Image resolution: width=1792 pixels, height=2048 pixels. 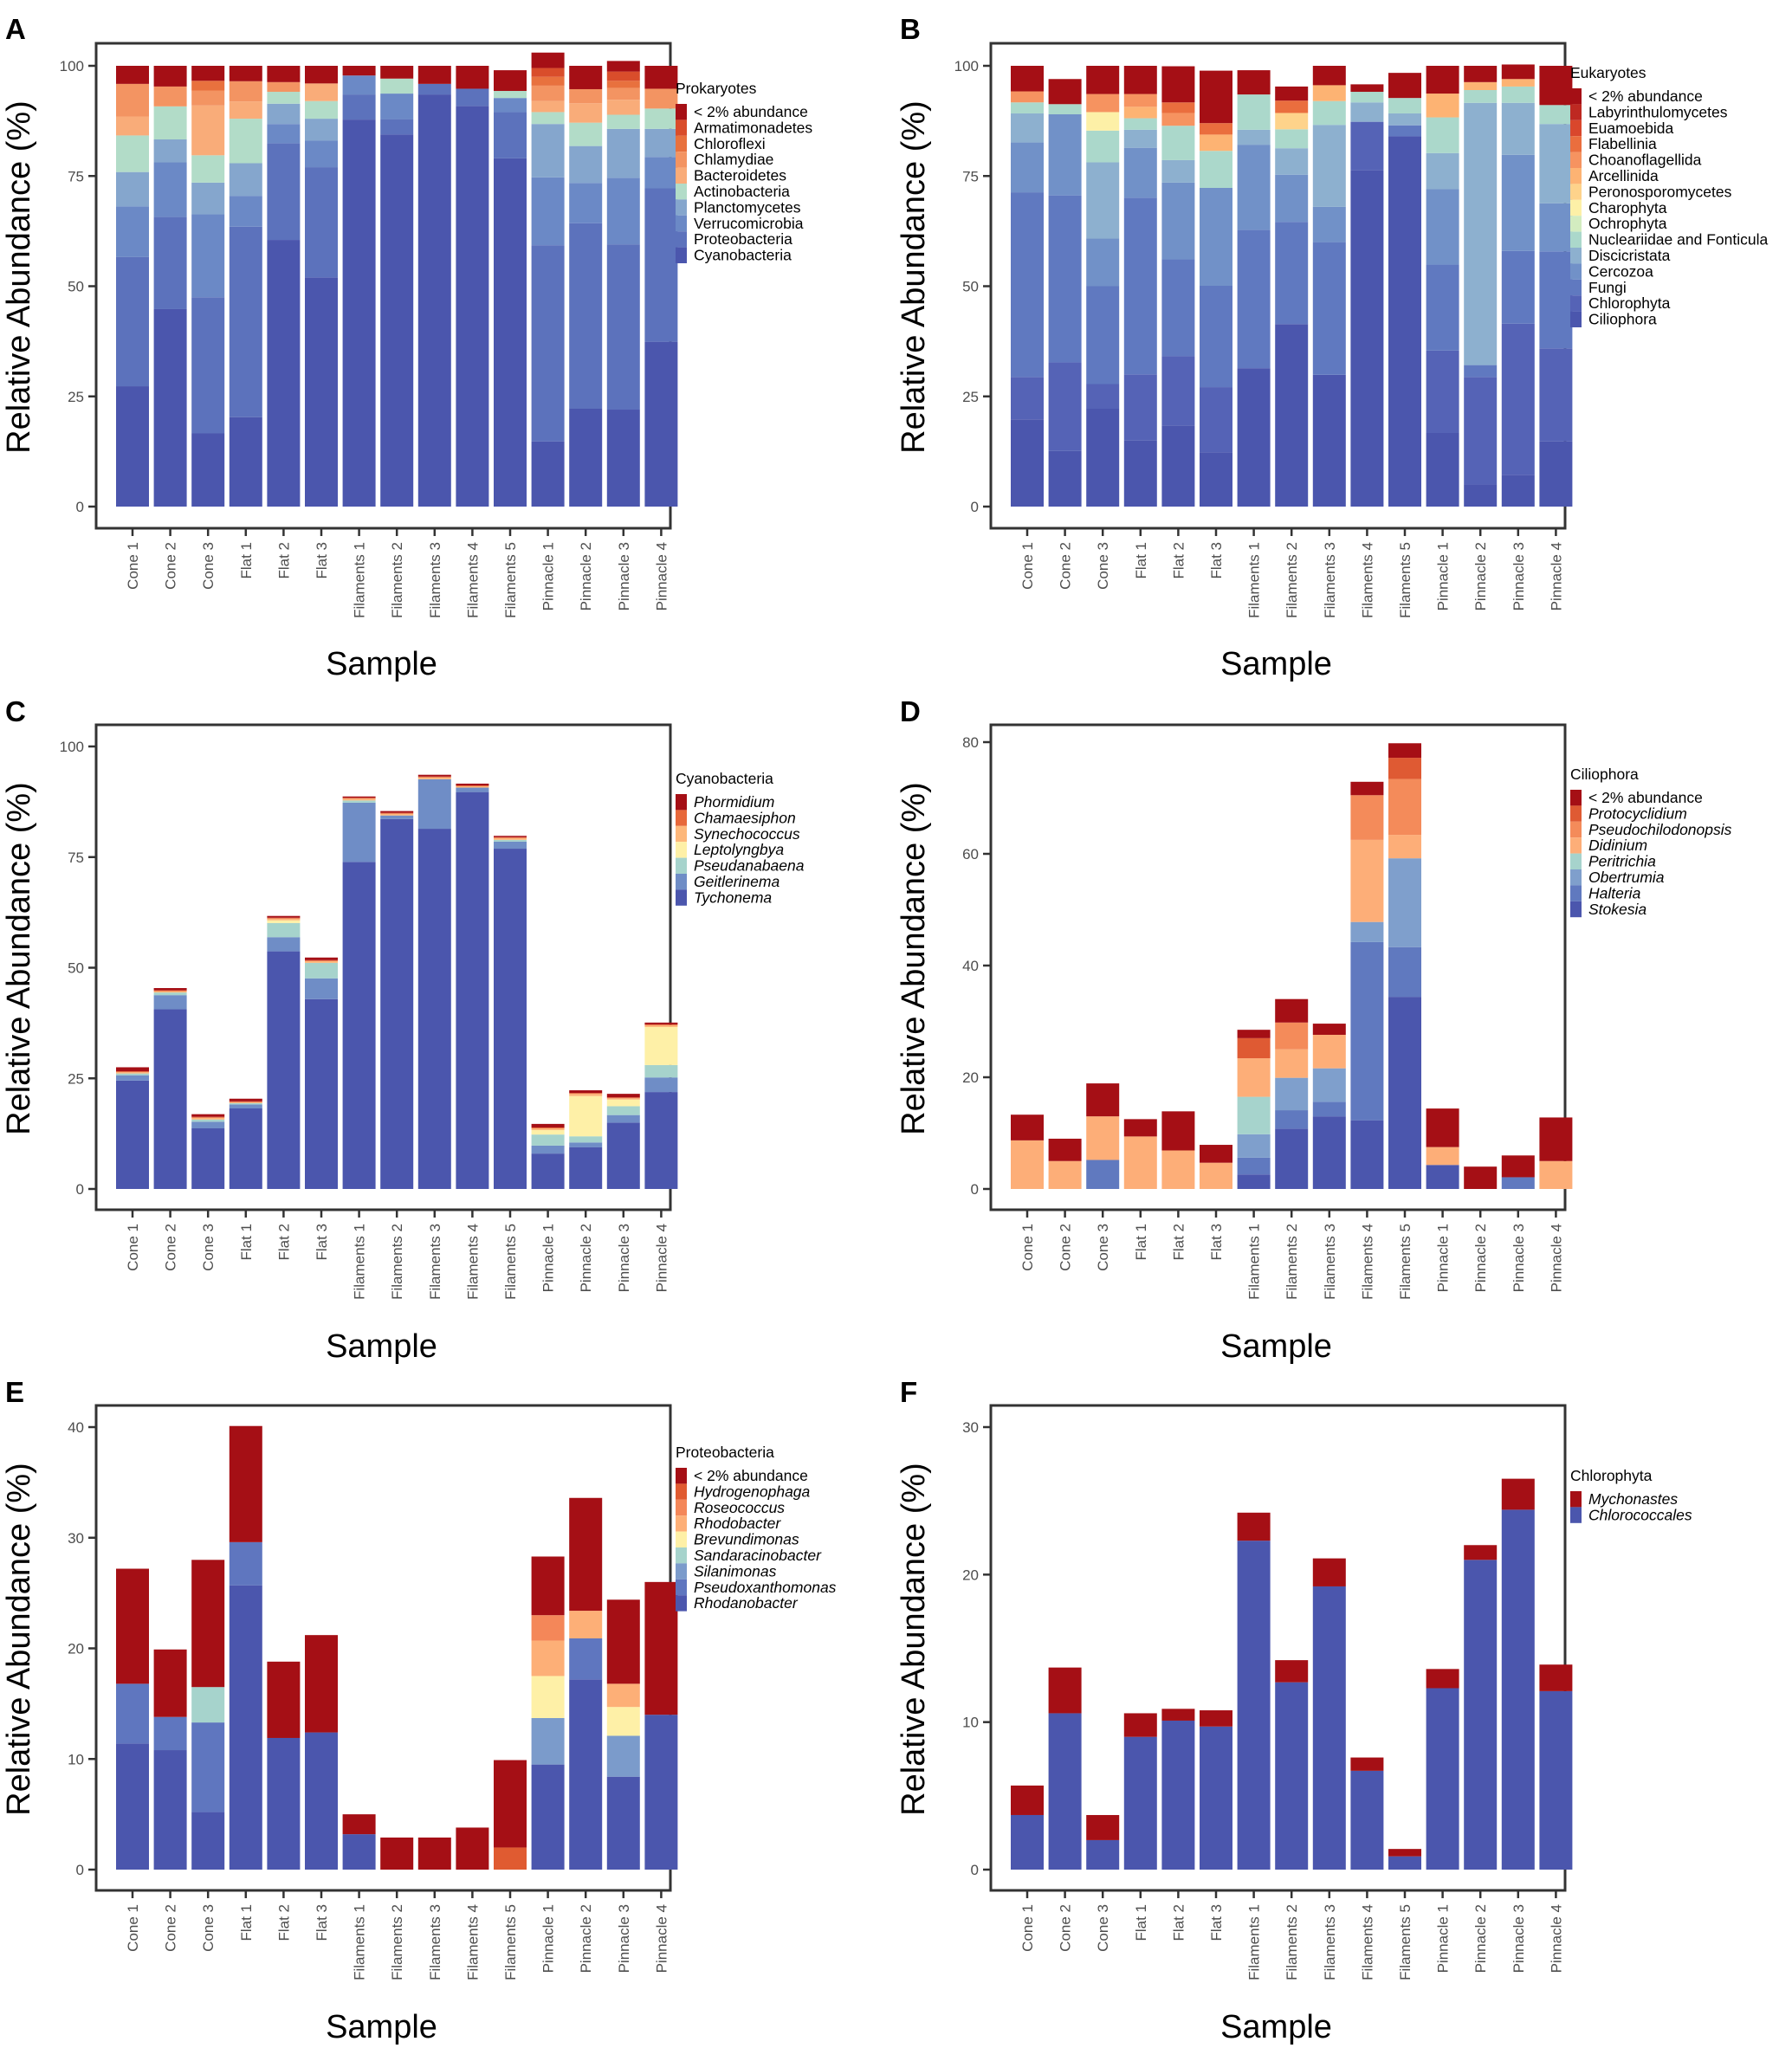 What do you see at coordinates (1611, 1475) in the screenshot?
I see `legend-title: Chlorophyta` at bounding box center [1611, 1475].